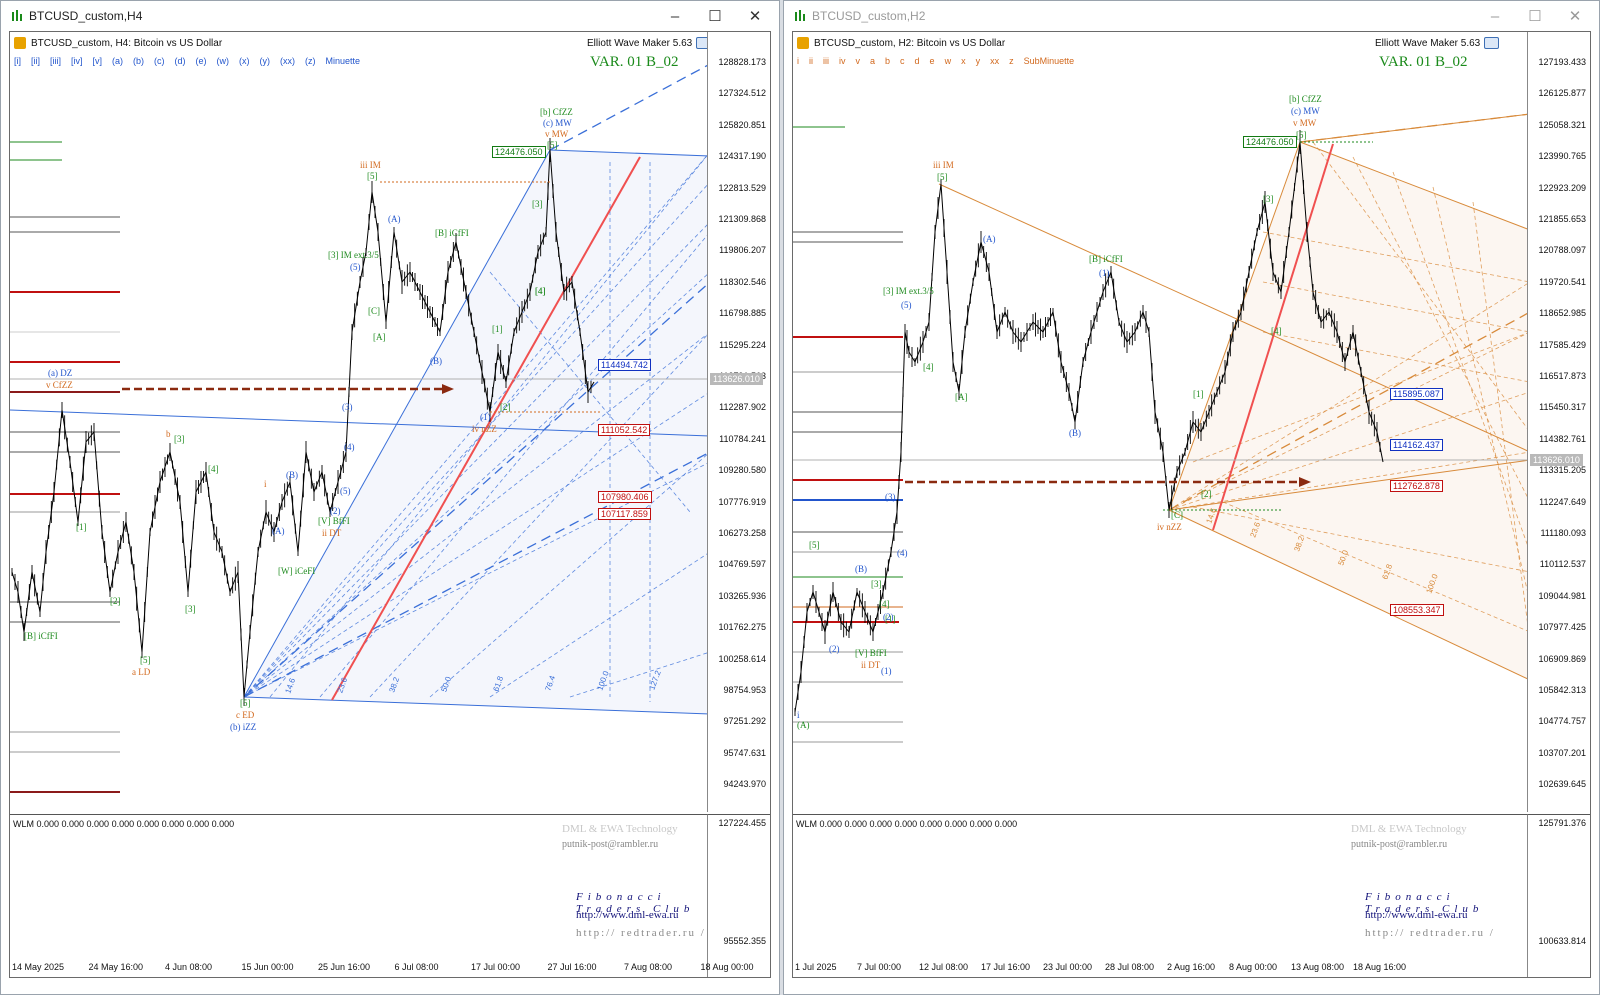 Image resolution: width=1600 pixels, height=995 pixels. I want to click on degree-13: xx, so click(995, 61).